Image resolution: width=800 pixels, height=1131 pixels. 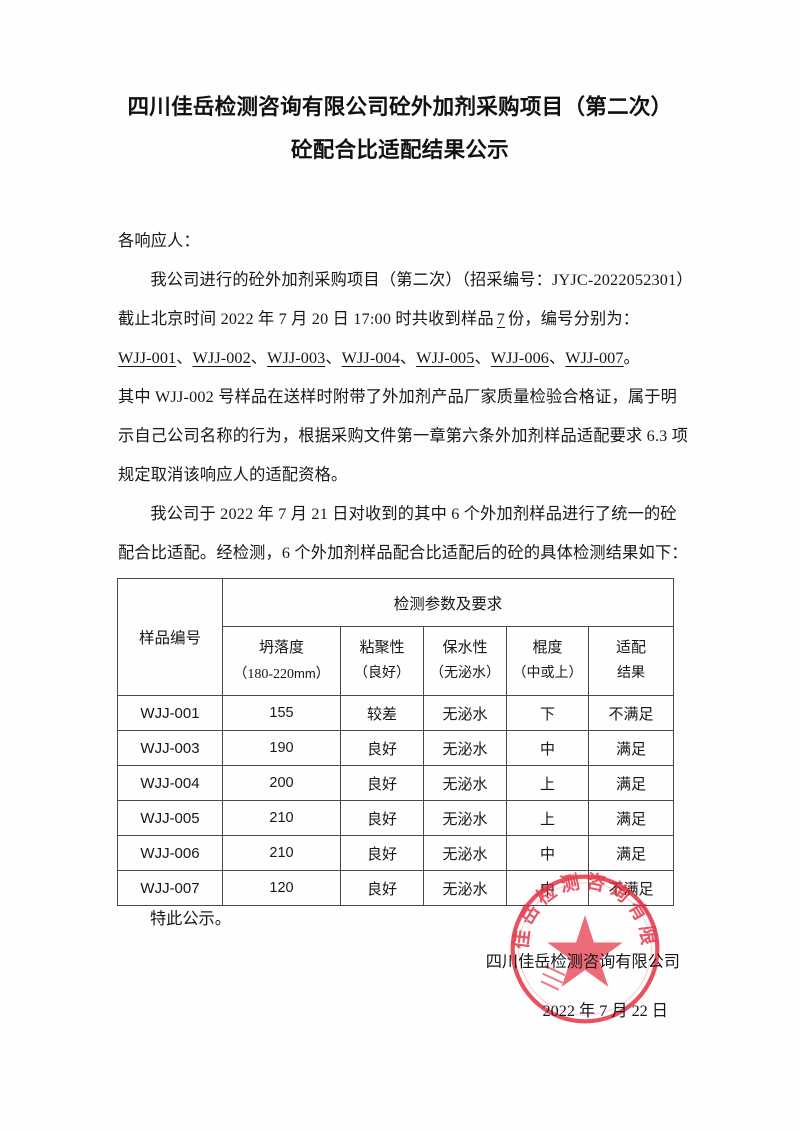 What do you see at coordinates (184, 358) in the screenshot?
I see `sep-1: 、` at bounding box center [184, 358].